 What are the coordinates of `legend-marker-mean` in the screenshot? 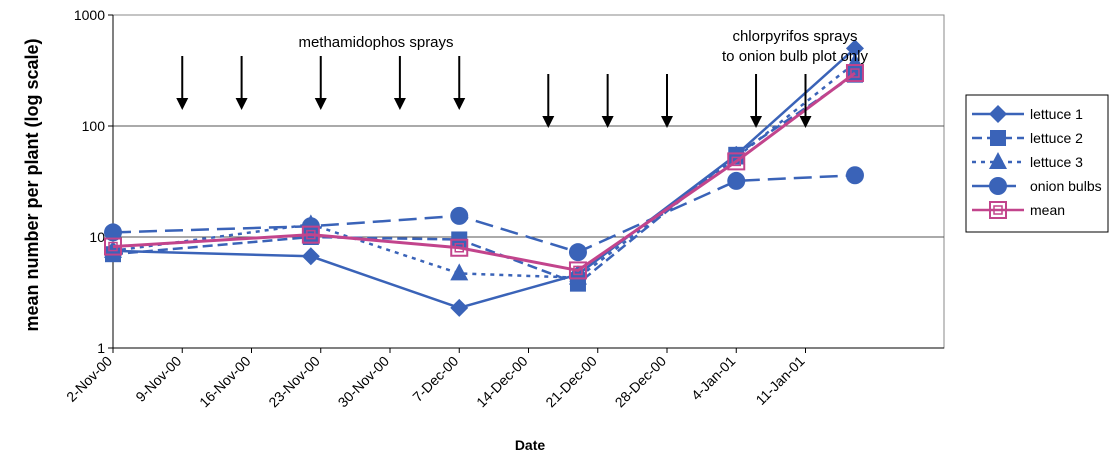 It's located at (998, 210).